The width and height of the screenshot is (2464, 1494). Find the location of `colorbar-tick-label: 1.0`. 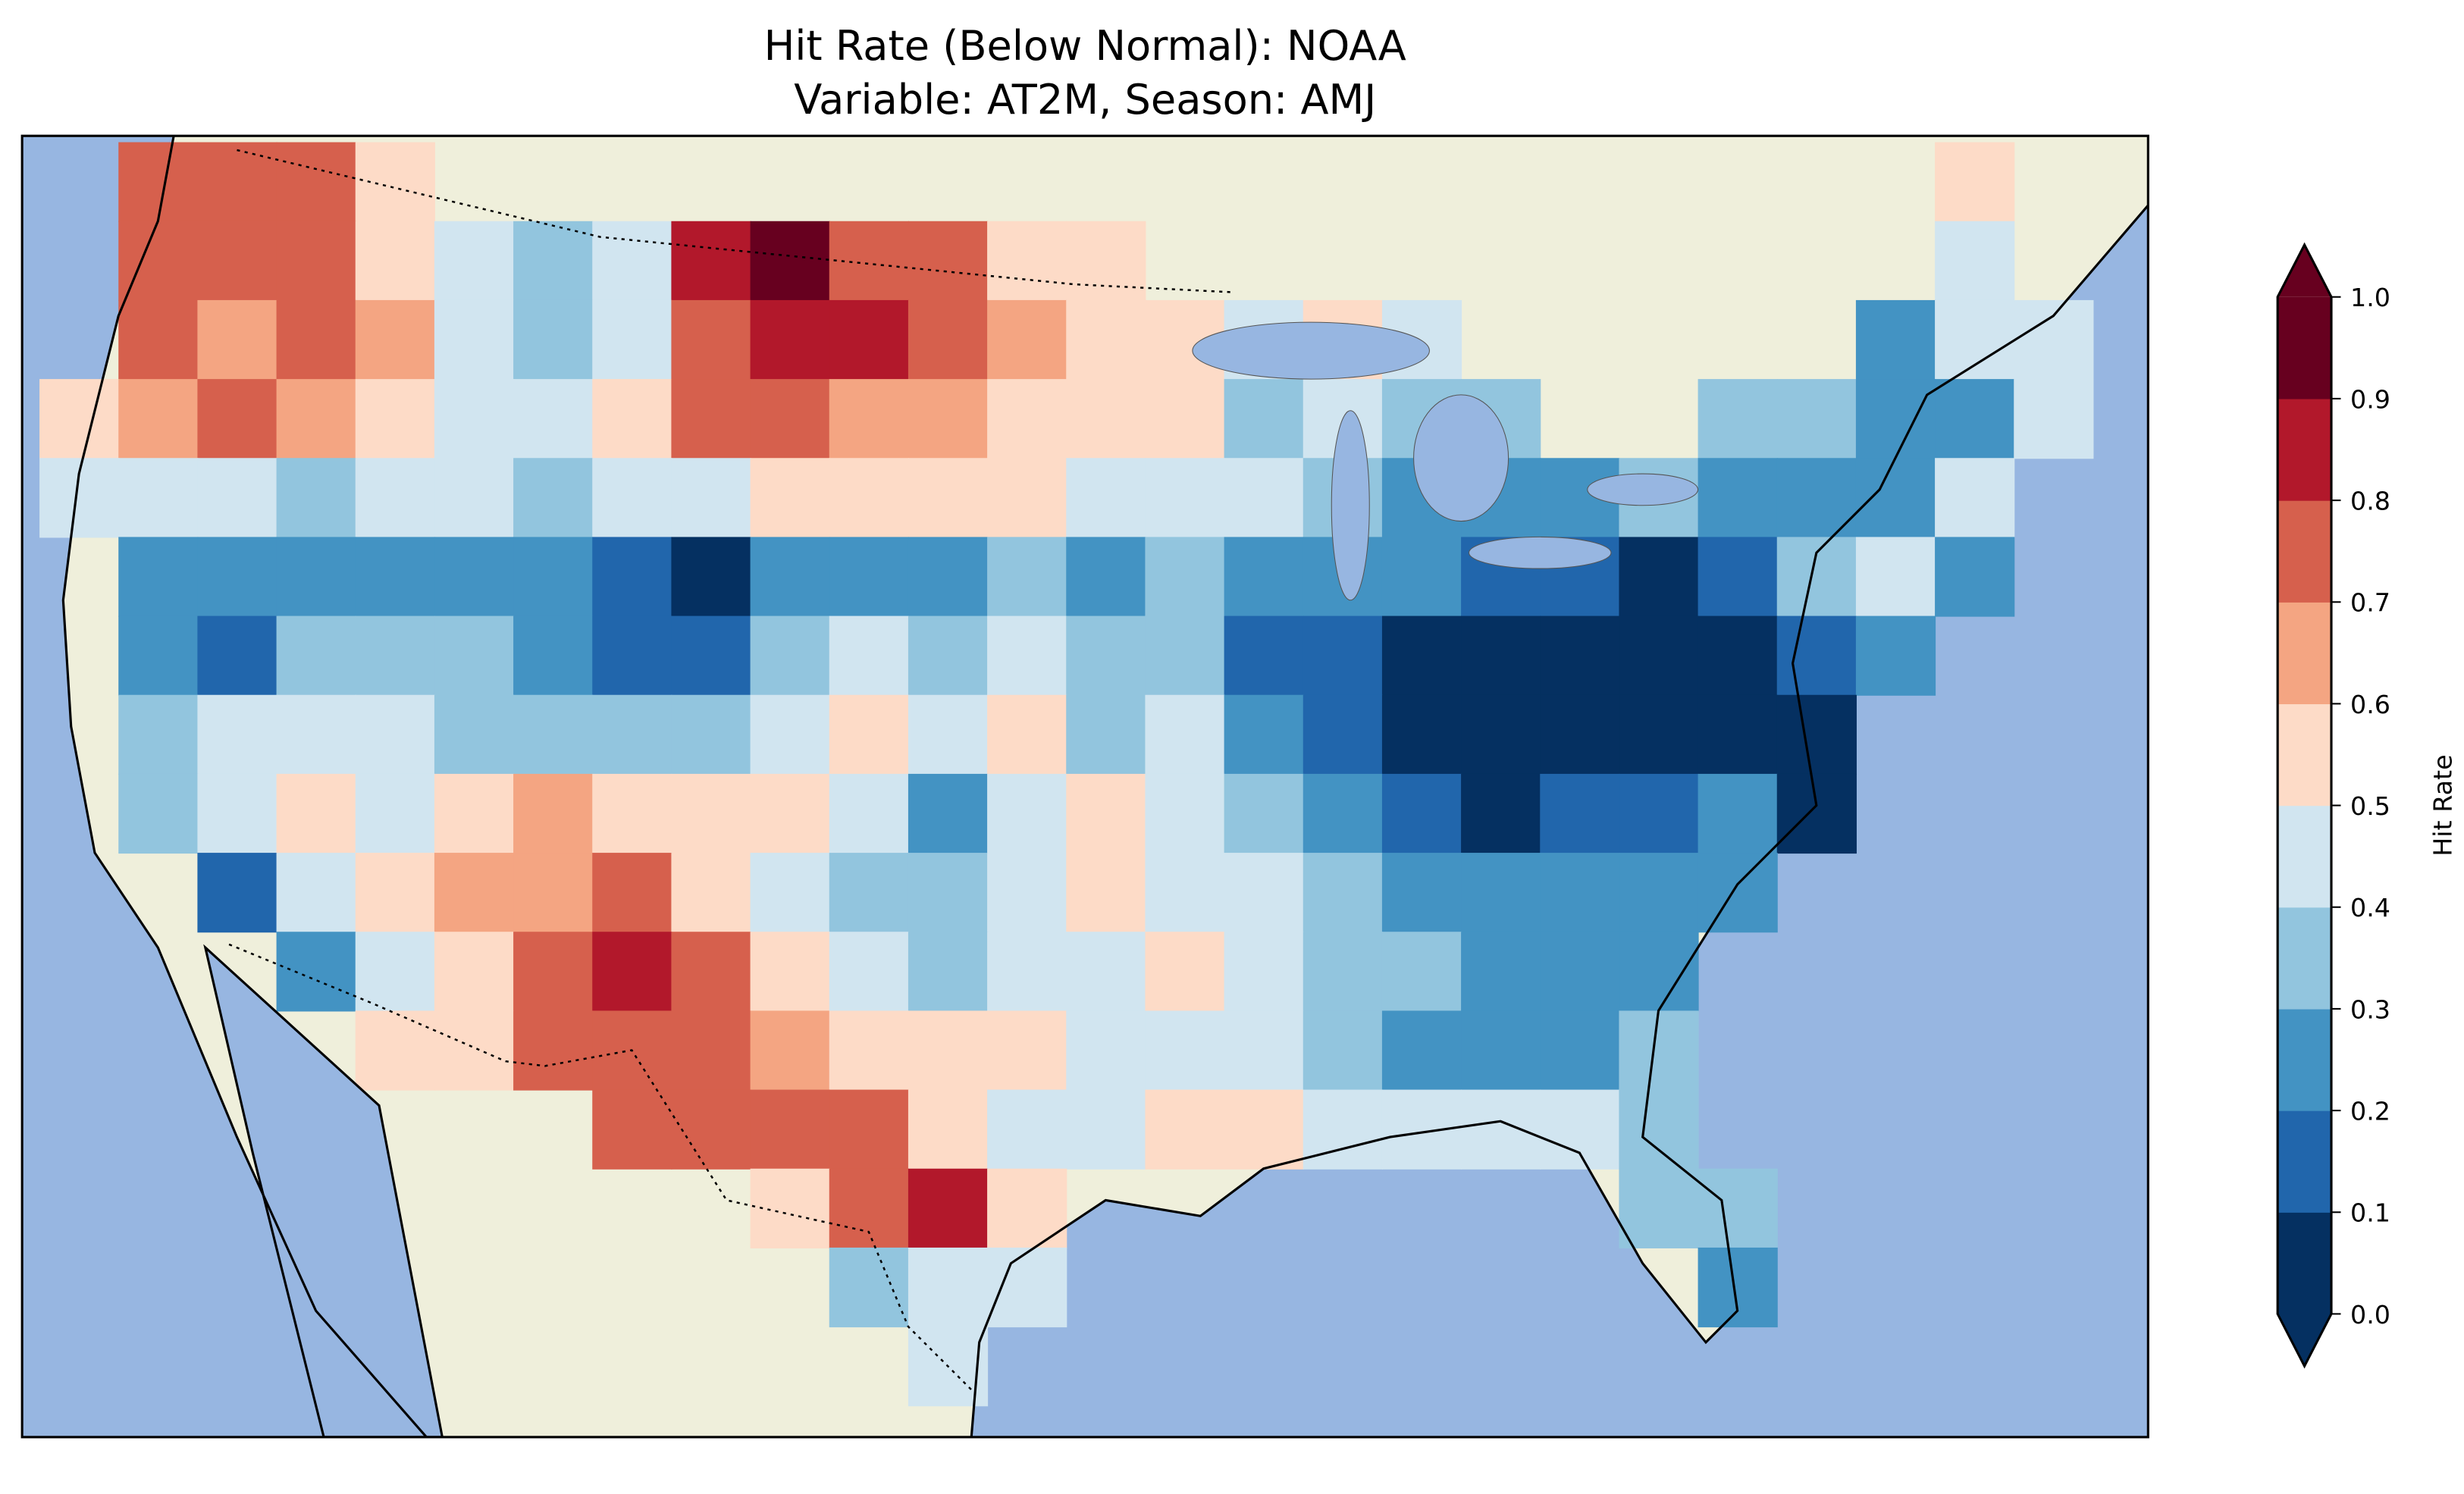

colorbar-tick-label: 1.0 is located at coordinates (2370, 297).